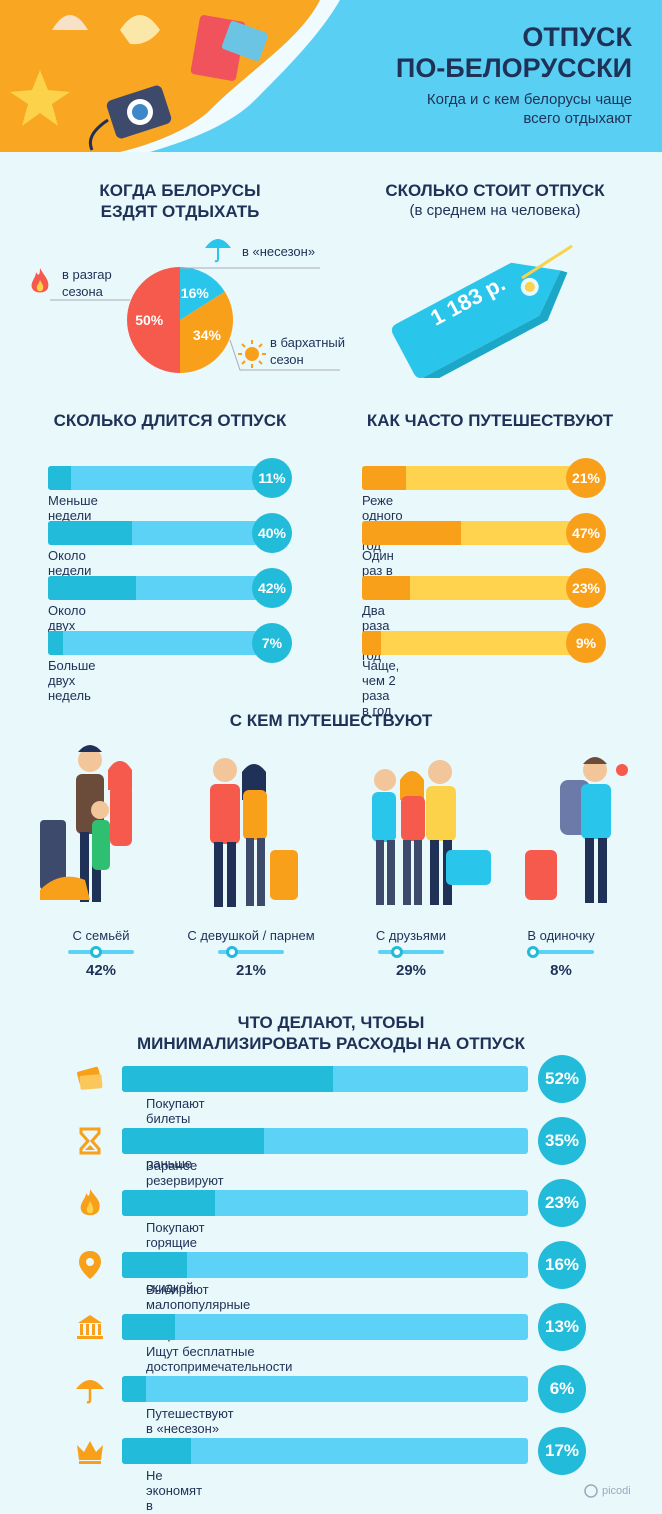  I want to click on duration-bar-label: Около недели, so click(70, 563).